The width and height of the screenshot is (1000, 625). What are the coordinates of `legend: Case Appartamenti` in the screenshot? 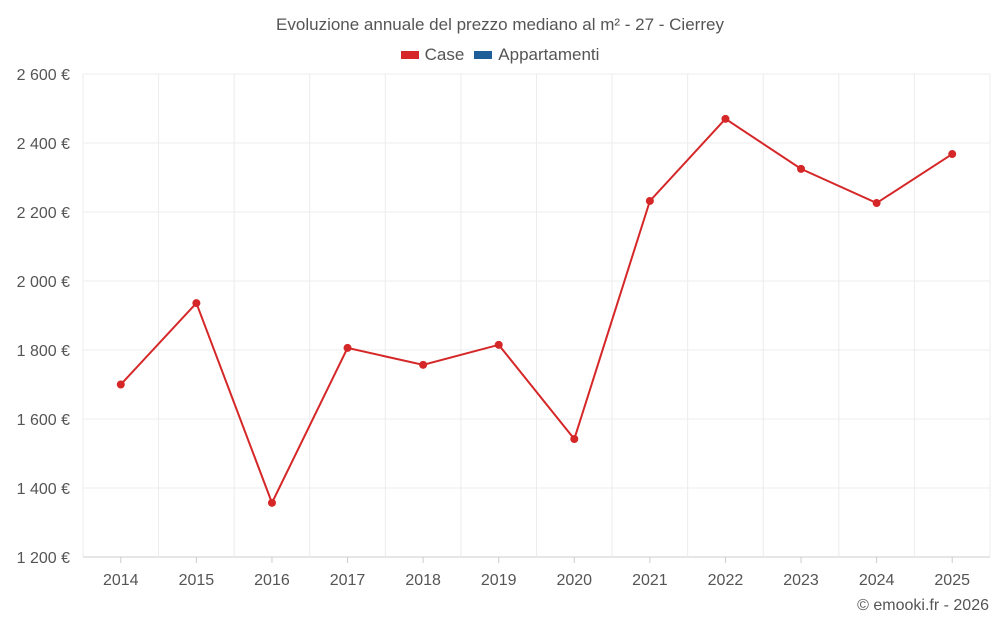 It's located at (500, 55).